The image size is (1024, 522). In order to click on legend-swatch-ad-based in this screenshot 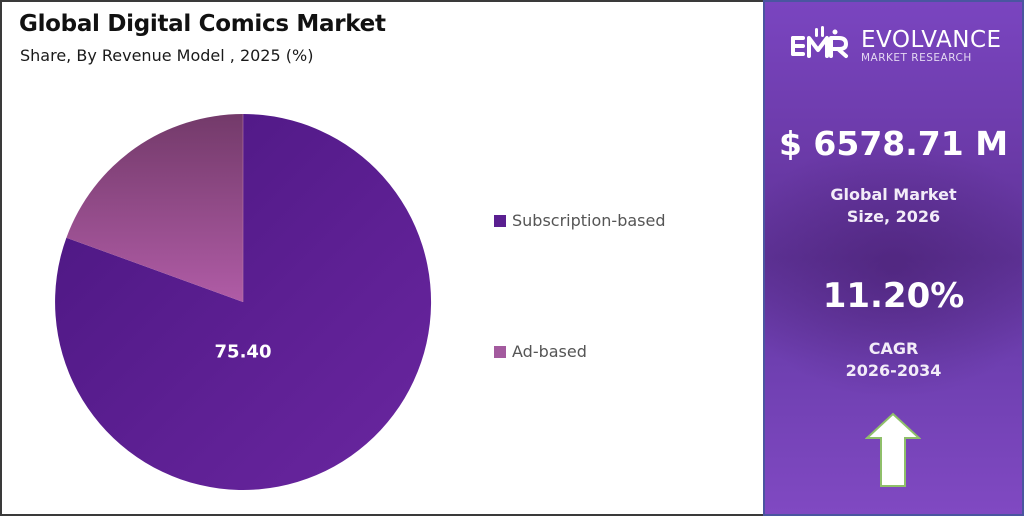, I will do `click(500, 351)`.